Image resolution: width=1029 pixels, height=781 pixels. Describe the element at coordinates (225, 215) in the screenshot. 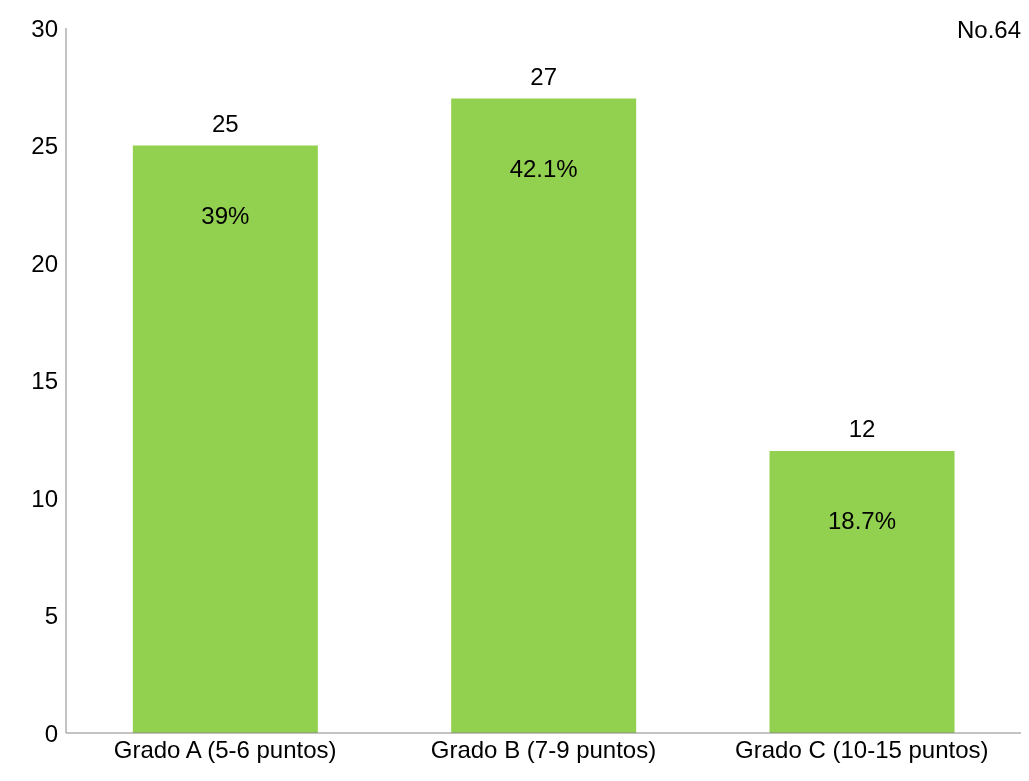

I see `annotation: 39%` at that location.